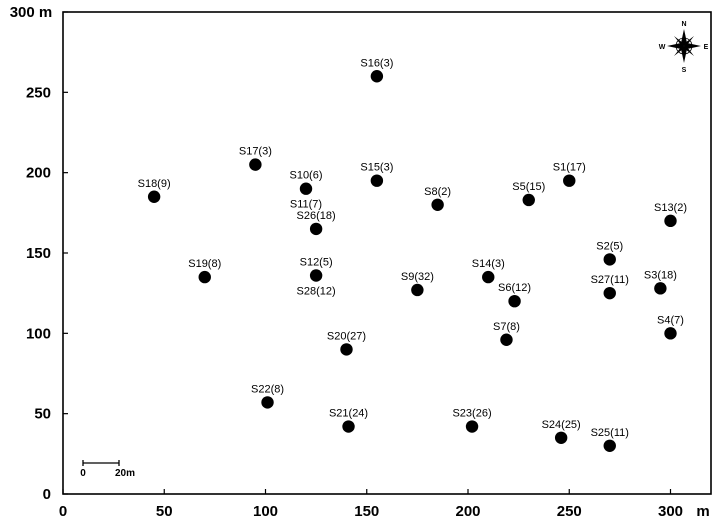 The height and width of the screenshot is (525, 726). I want to click on data-point-label: S18(9), so click(154, 184).